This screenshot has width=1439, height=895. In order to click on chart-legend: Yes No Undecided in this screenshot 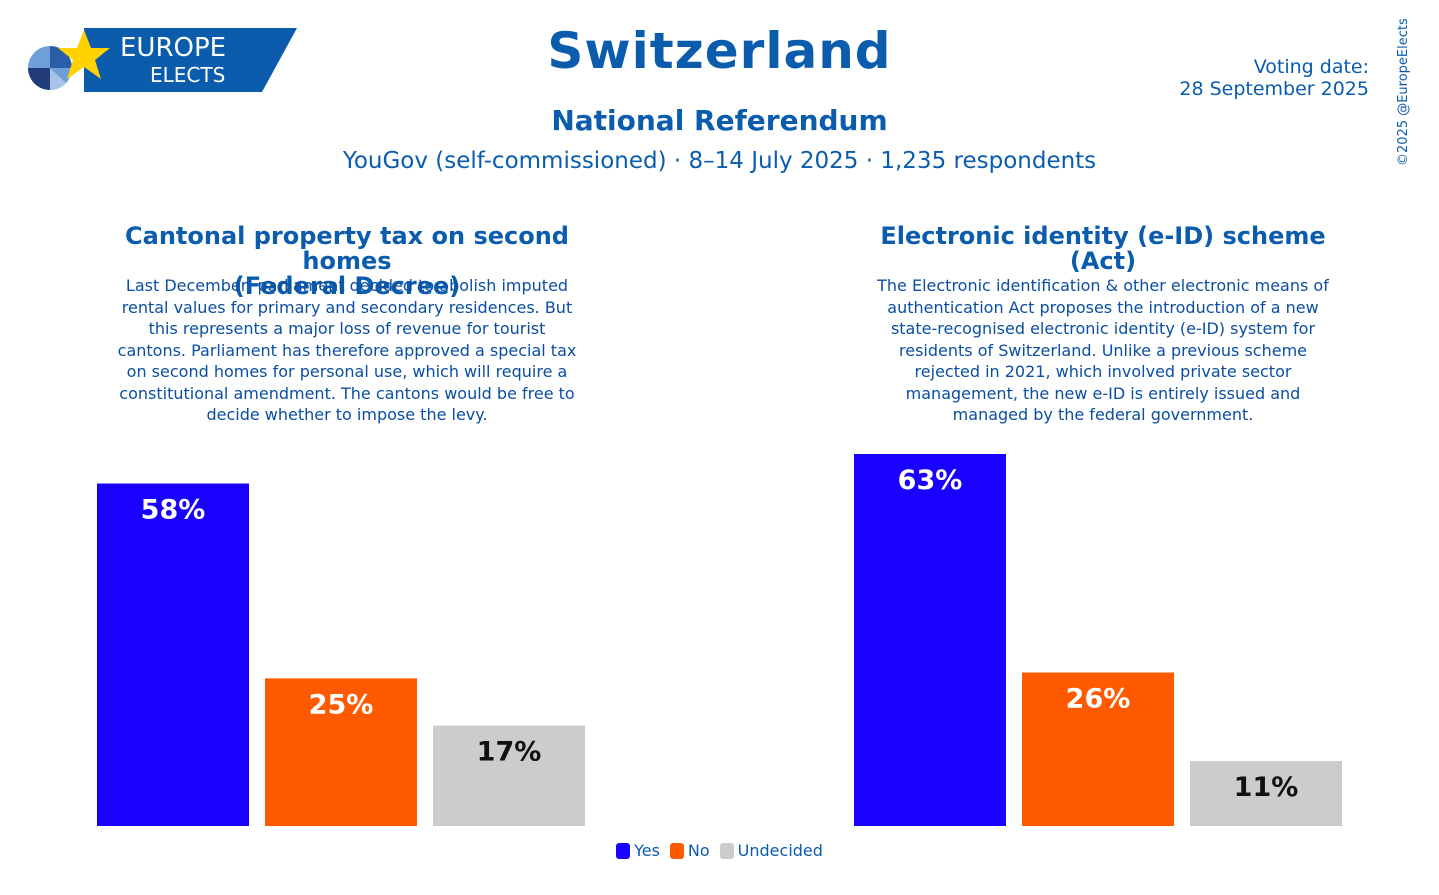, I will do `click(719, 850)`.